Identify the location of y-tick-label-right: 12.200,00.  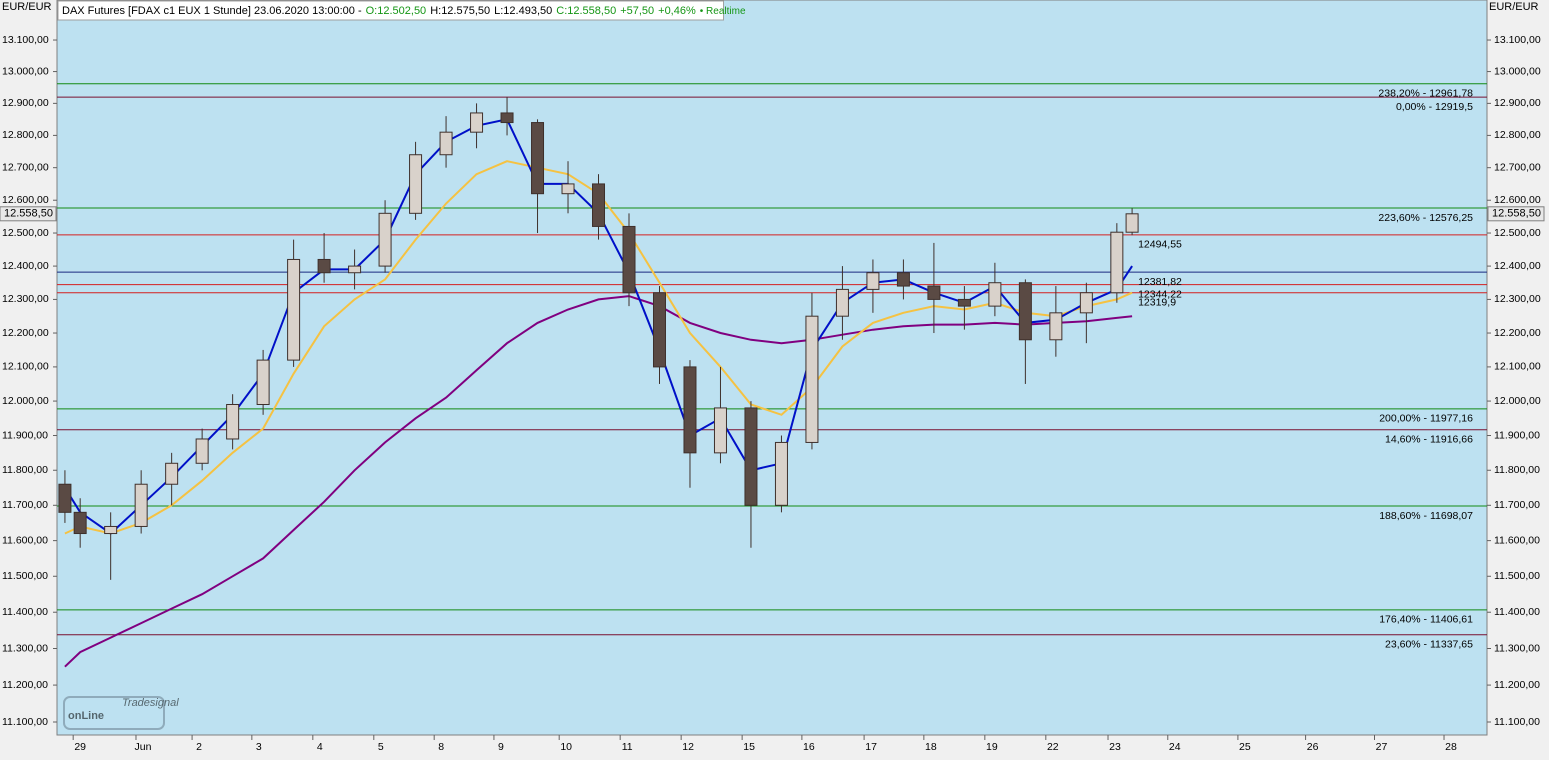
(1517, 333).